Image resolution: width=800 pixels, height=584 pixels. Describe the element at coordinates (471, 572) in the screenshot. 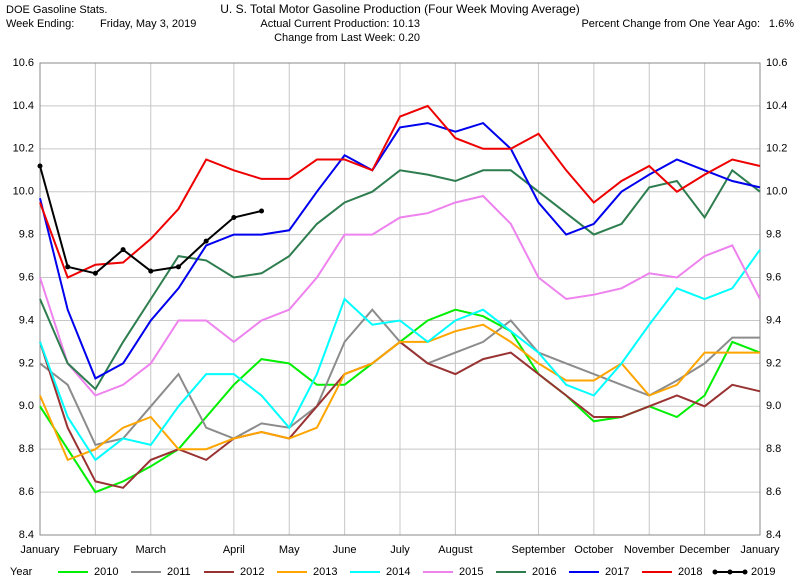

I see `legend-label: 2015` at that location.